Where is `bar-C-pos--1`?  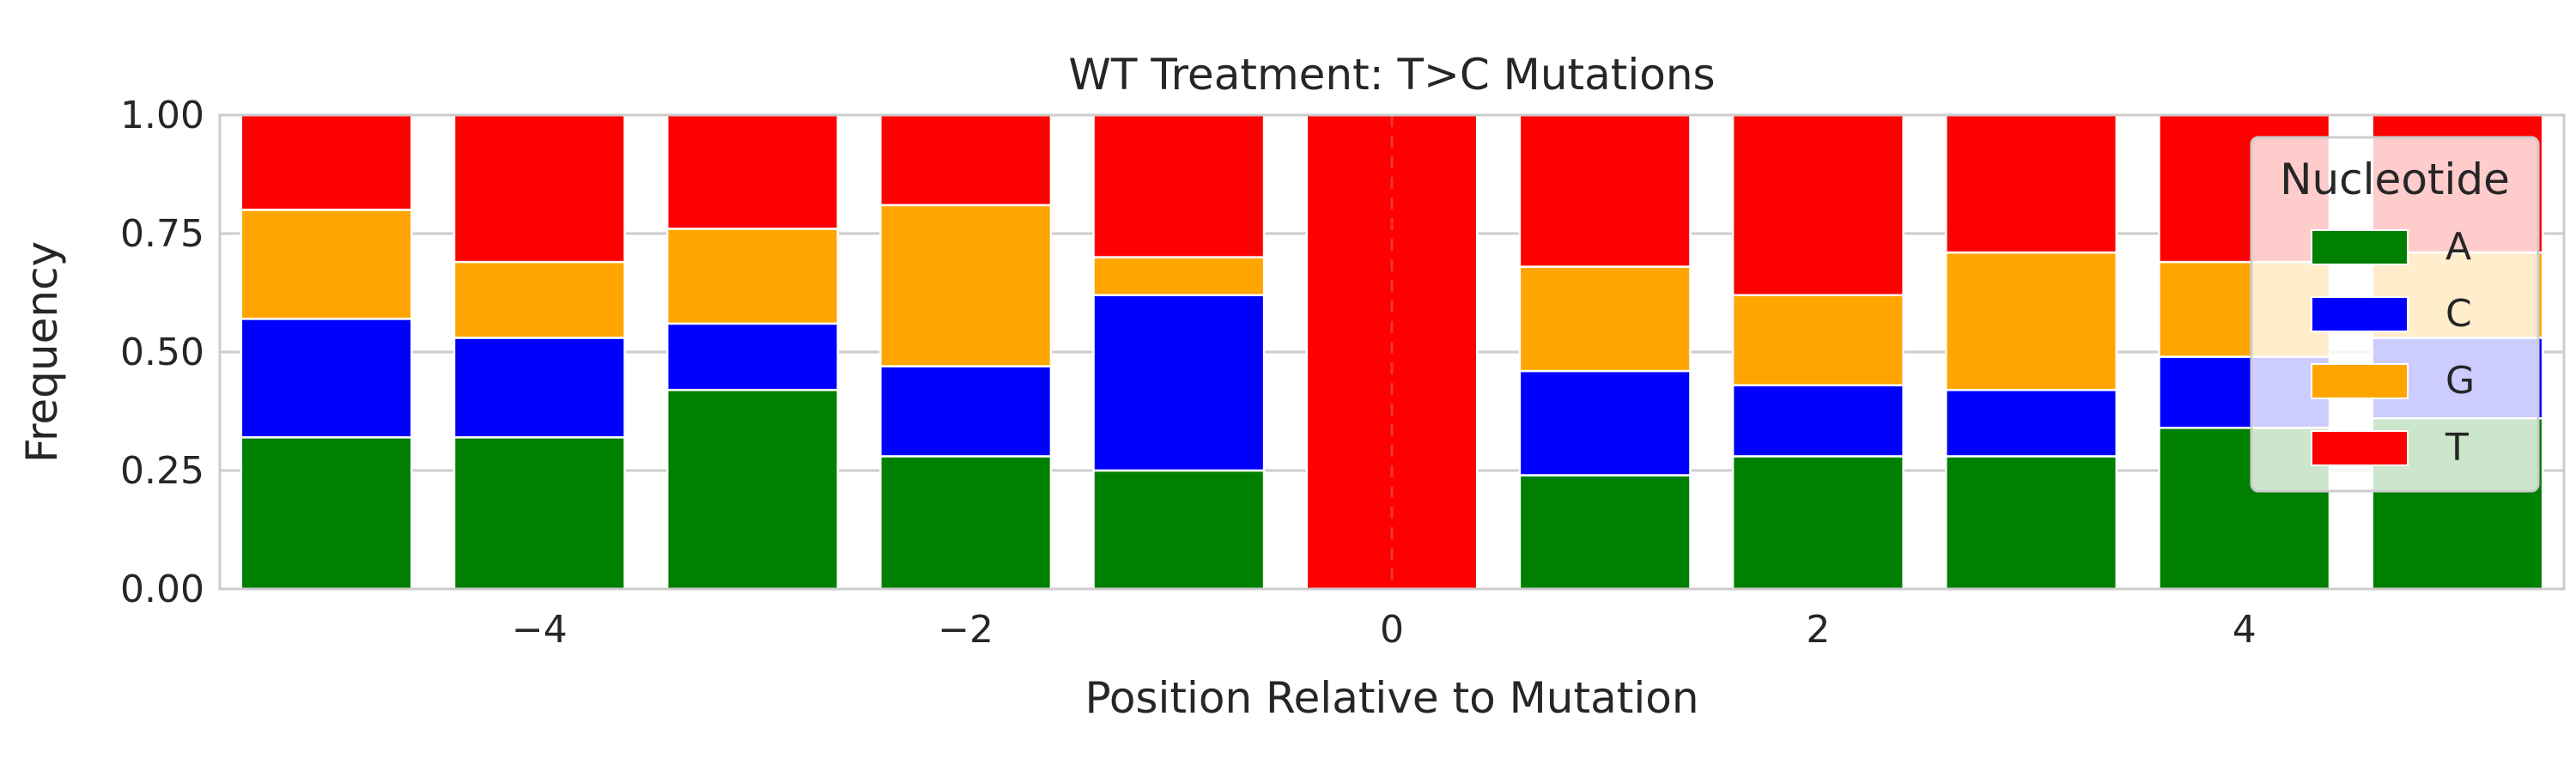 bar-C-pos--1 is located at coordinates (1179, 383).